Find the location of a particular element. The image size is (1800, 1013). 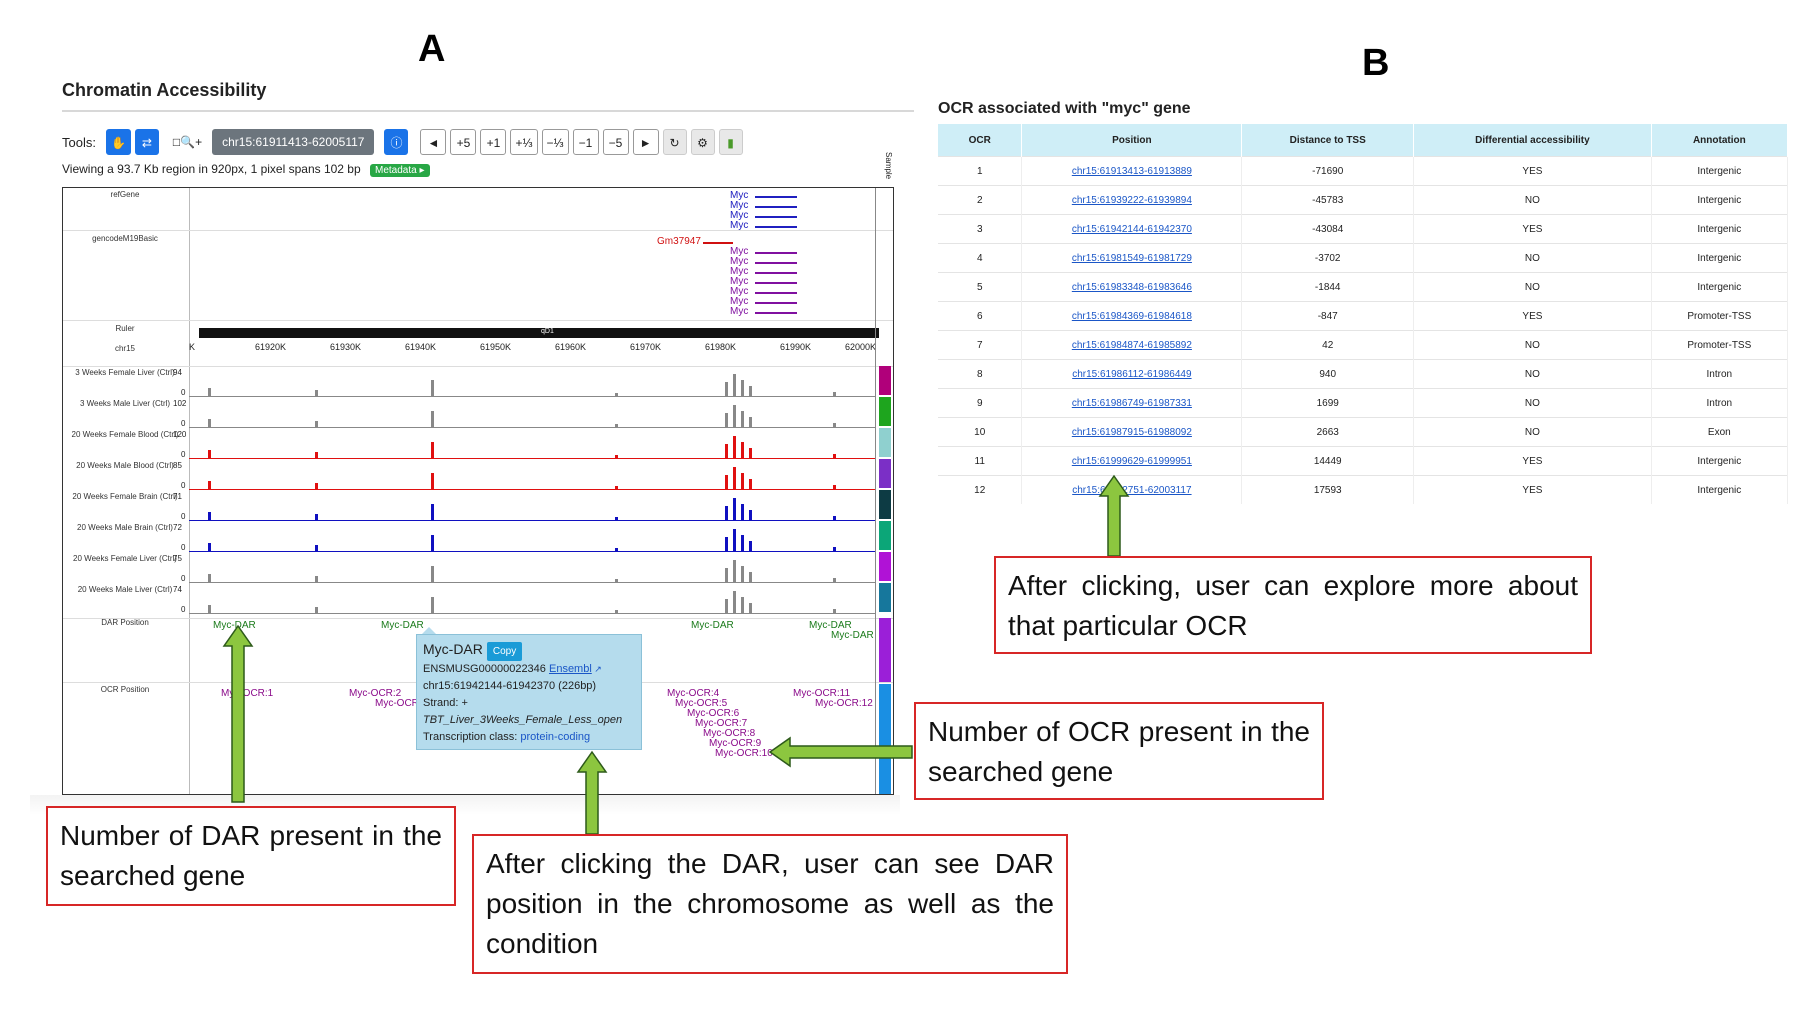

table-cell: chr15:61987915-61988092 is located at coordinates (1132, 432).